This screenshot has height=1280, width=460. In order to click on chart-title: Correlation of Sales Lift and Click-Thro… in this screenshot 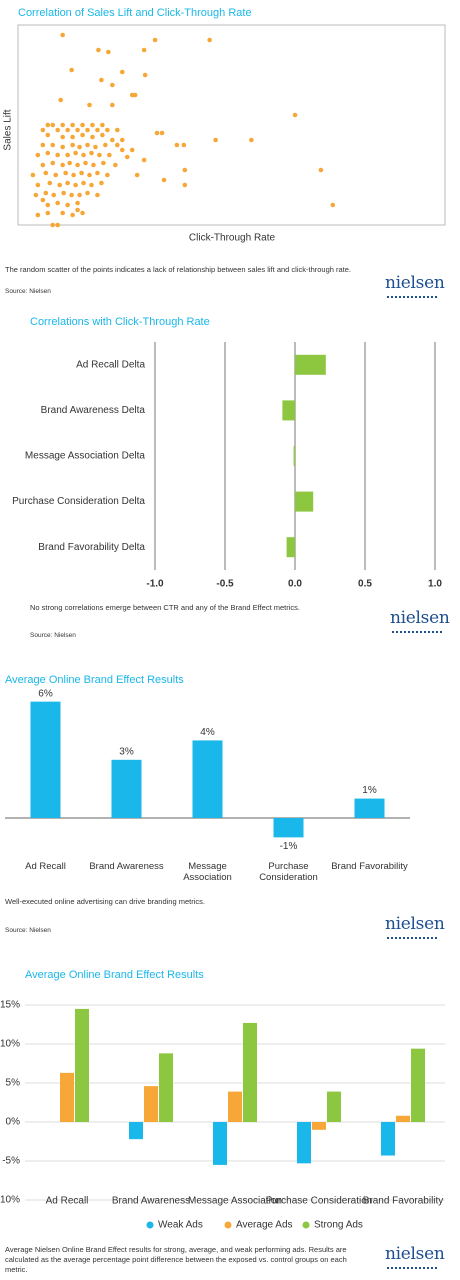, I will do `click(135, 13)`.